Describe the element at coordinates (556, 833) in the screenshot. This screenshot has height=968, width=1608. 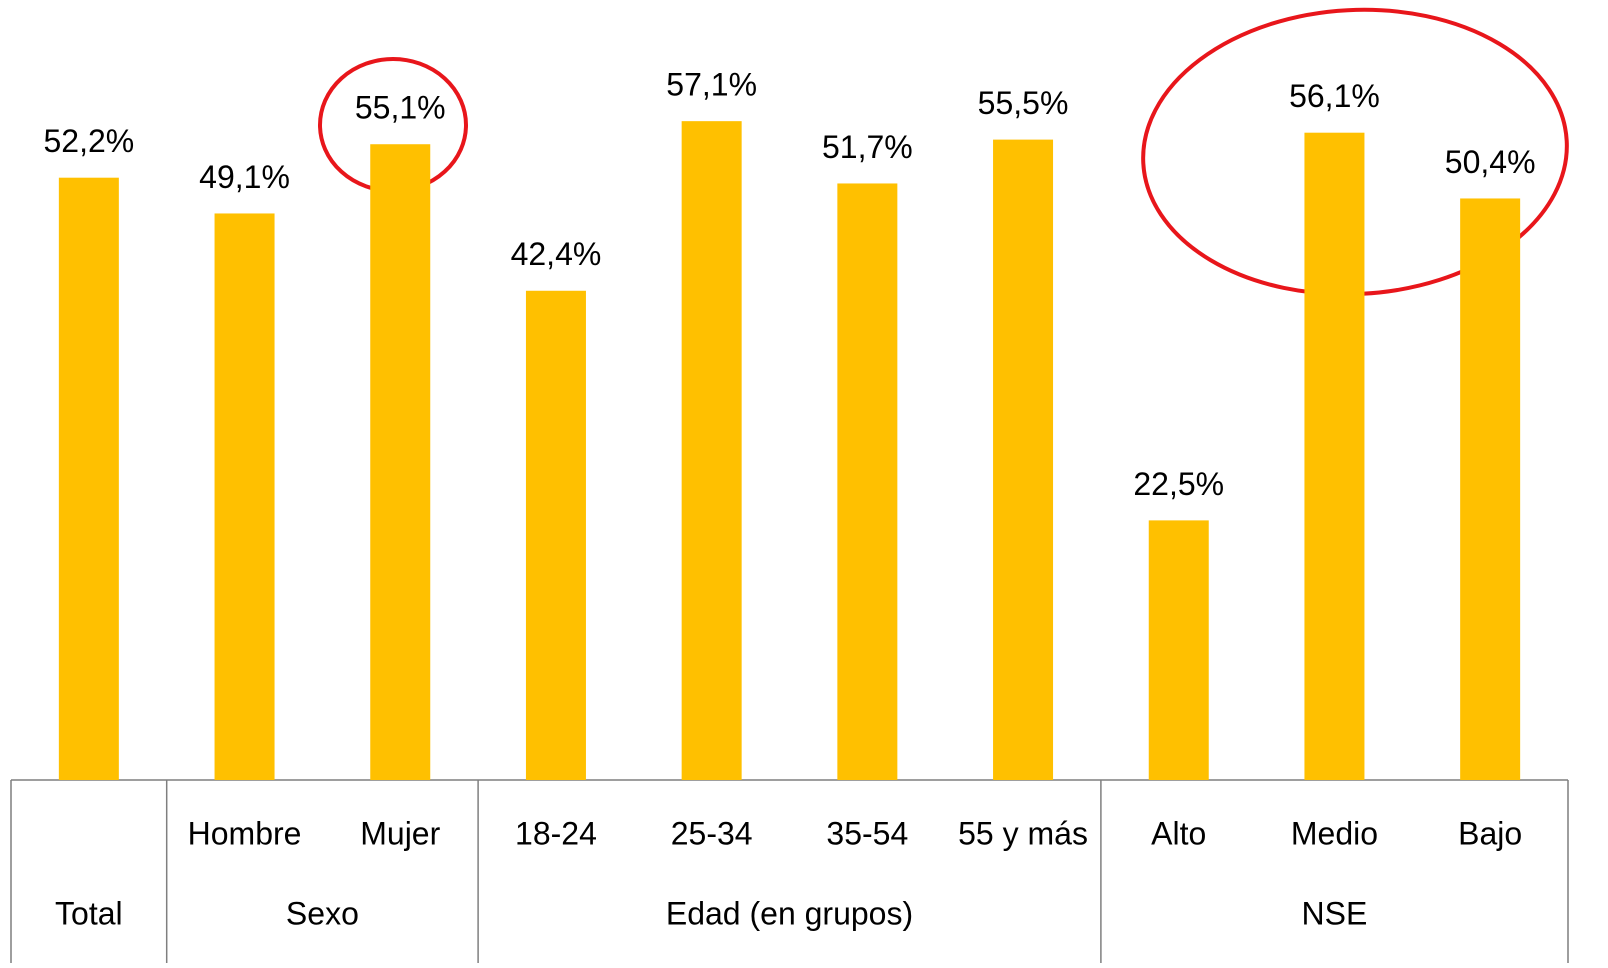
I see `x-tick-label: 18-24` at that location.